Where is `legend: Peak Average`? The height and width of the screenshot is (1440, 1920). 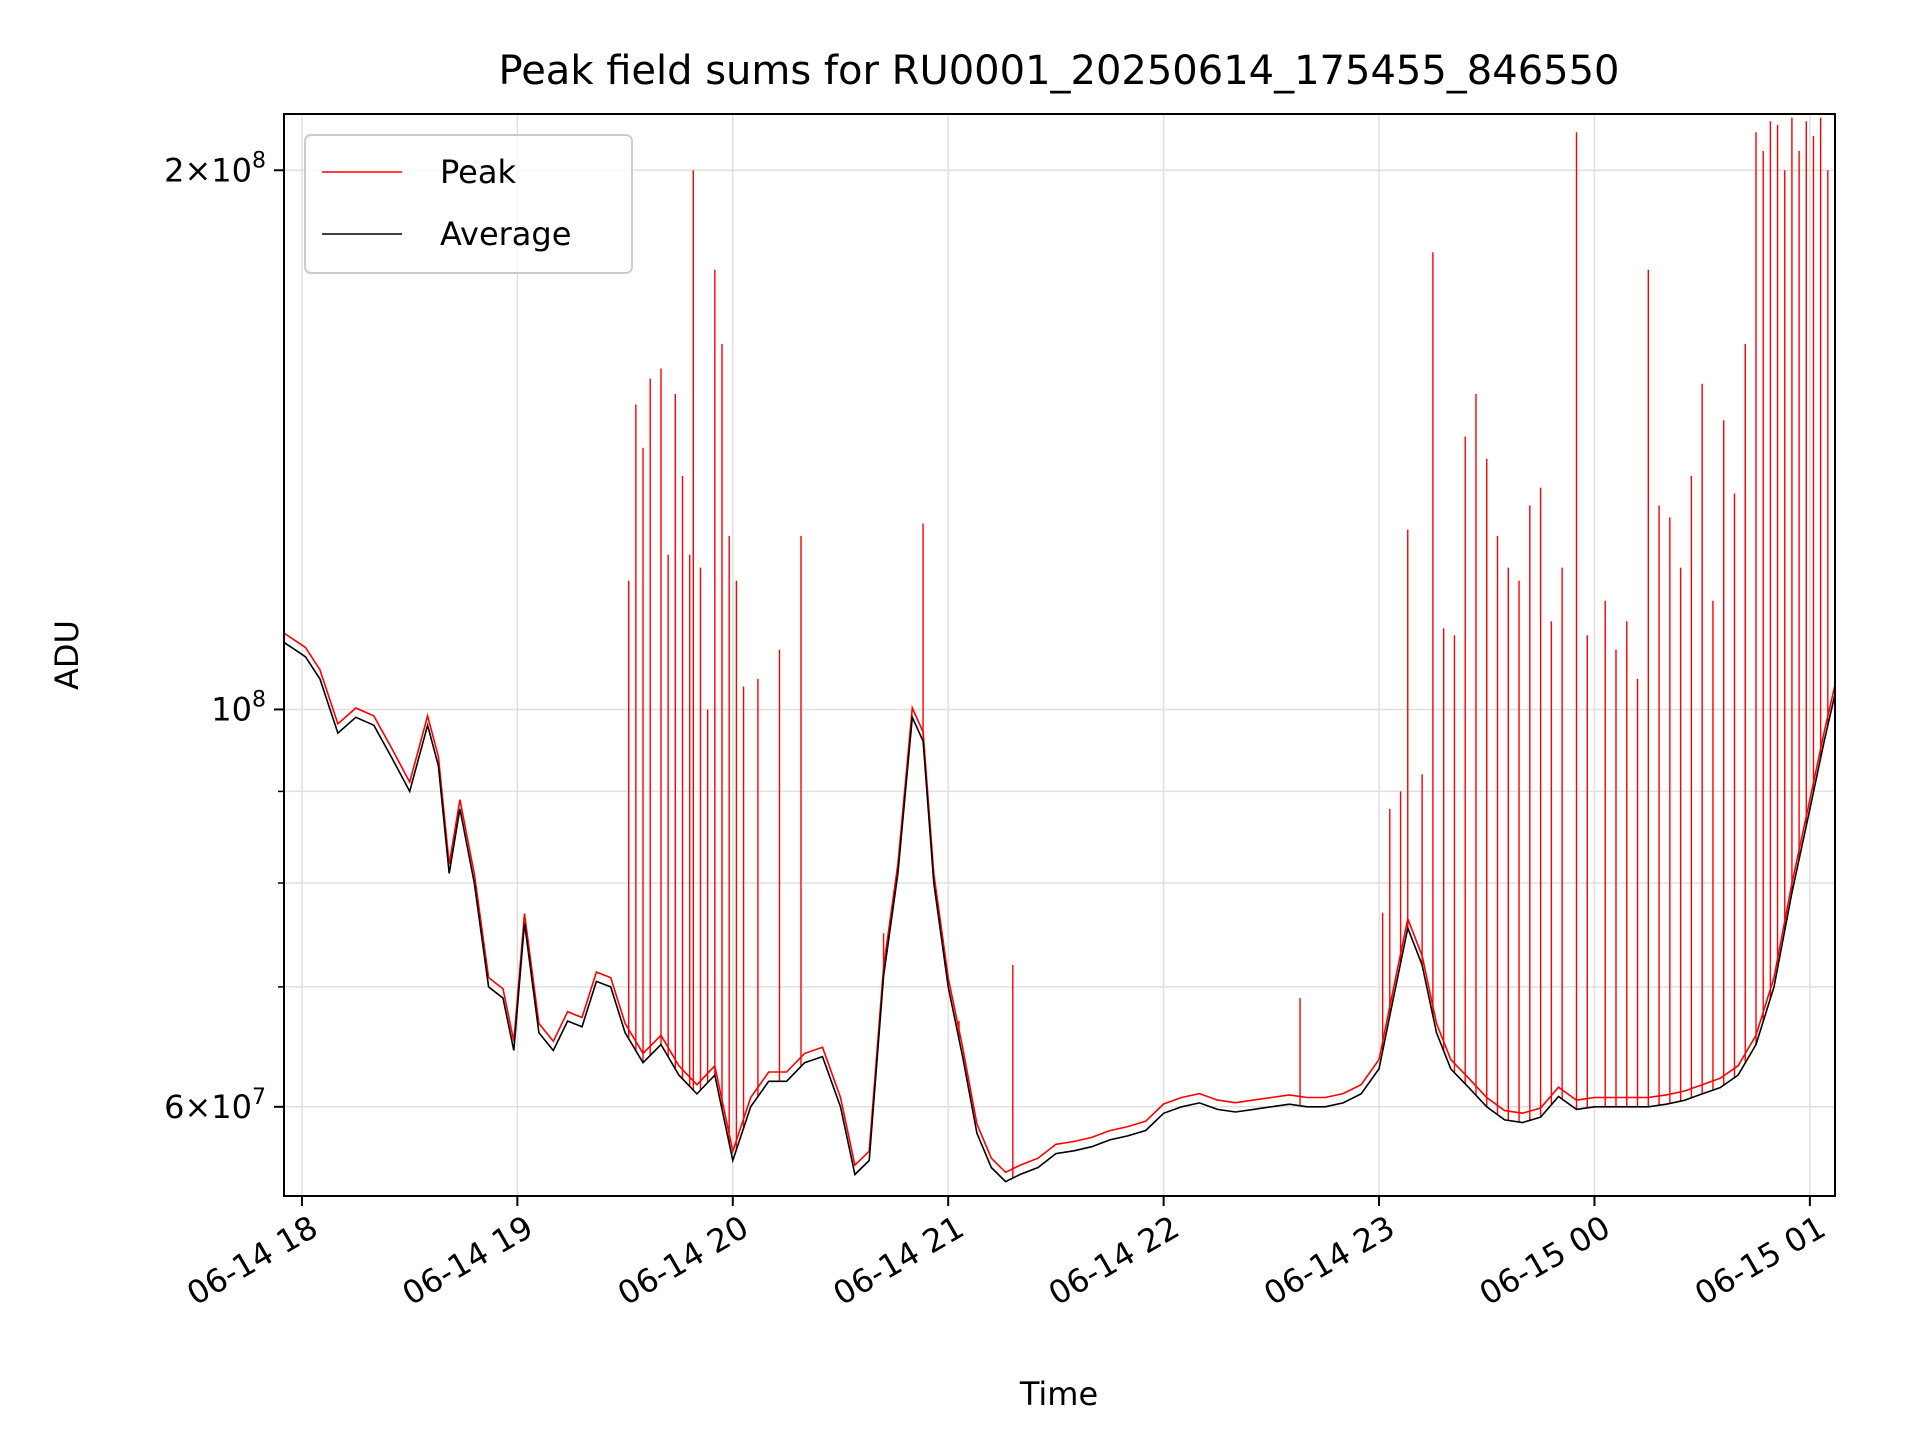
legend: Peak Average is located at coordinates (468, 204).